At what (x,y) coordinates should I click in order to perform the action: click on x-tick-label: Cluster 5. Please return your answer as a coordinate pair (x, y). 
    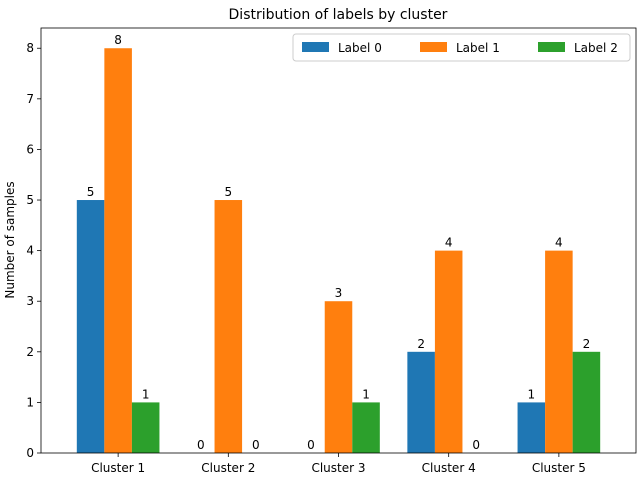
    Looking at the image, I should click on (559, 468).